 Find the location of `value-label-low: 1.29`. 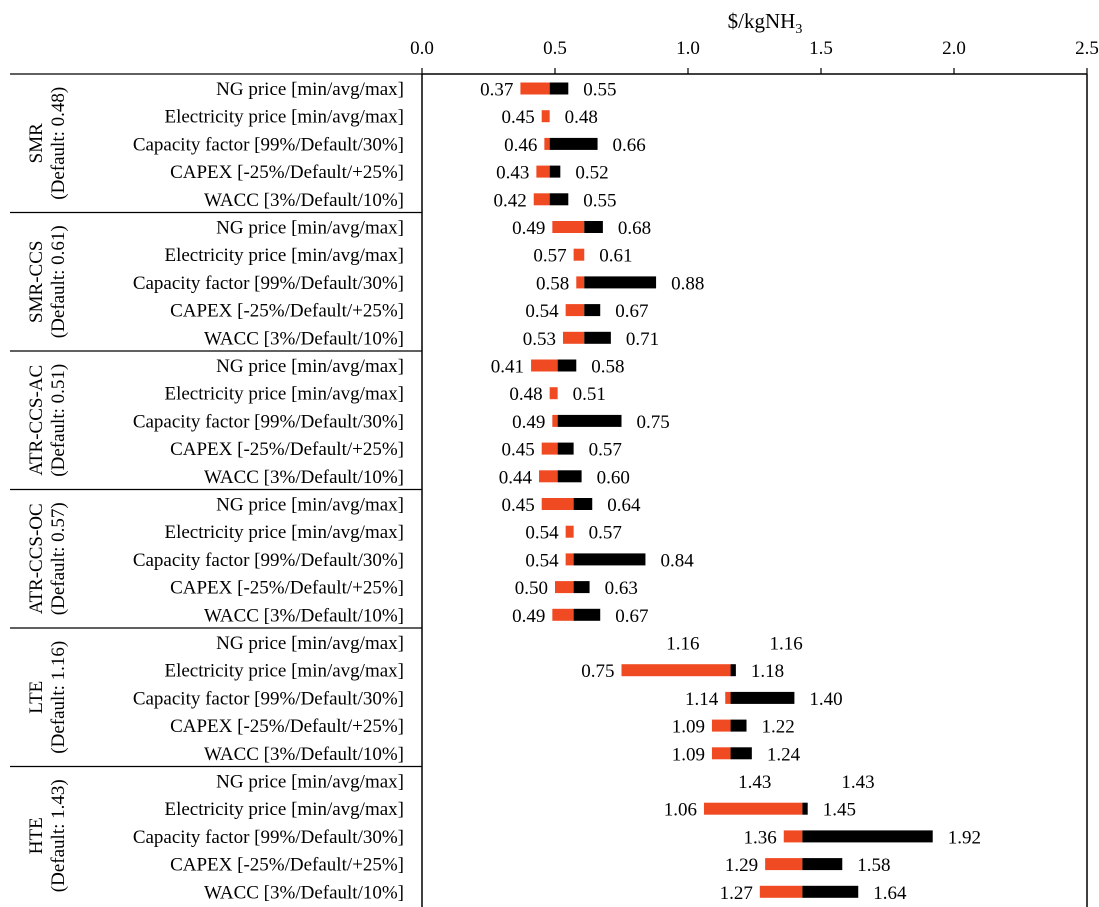

value-label-low: 1.29 is located at coordinates (741, 865).